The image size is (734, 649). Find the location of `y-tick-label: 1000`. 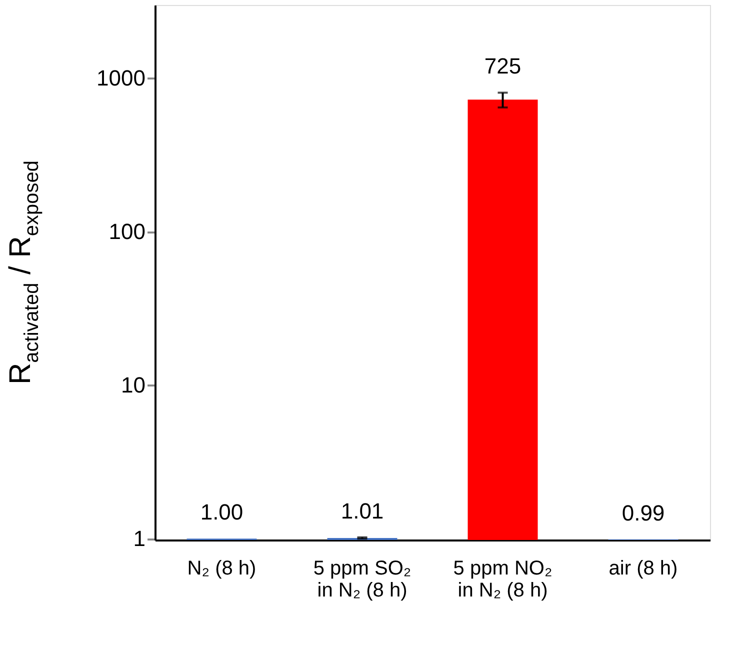

y-tick-label: 1000 is located at coordinates (121, 78).